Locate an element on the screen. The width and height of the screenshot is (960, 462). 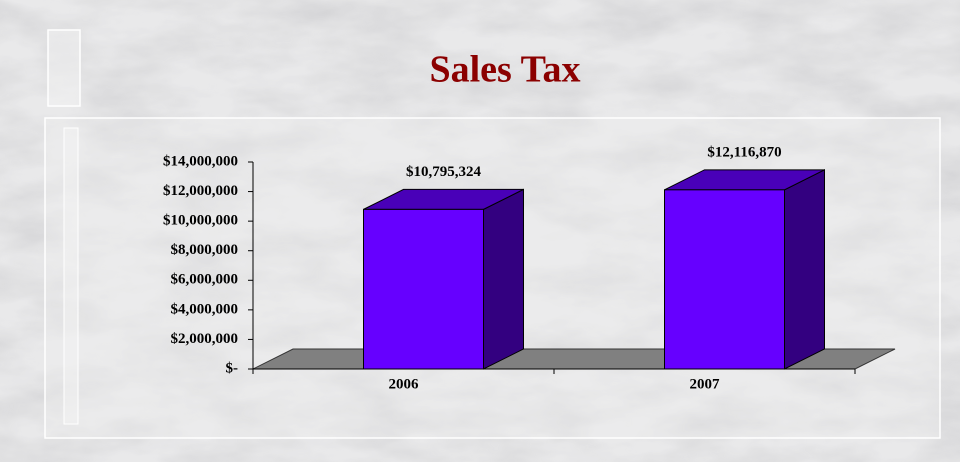
side-panel is located at coordinates (64, 68).